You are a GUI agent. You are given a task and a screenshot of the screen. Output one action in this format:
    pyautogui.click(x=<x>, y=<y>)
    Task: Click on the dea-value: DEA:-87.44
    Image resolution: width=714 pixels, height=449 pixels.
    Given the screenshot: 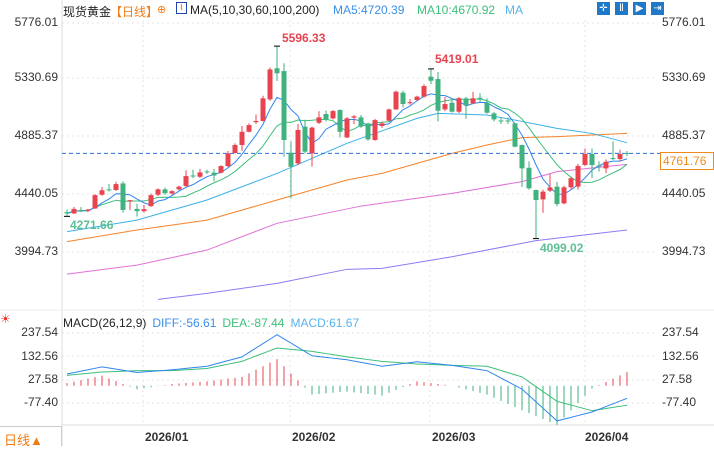 What is the action you would take?
    pyautogui.click(x=253, y=323)
    